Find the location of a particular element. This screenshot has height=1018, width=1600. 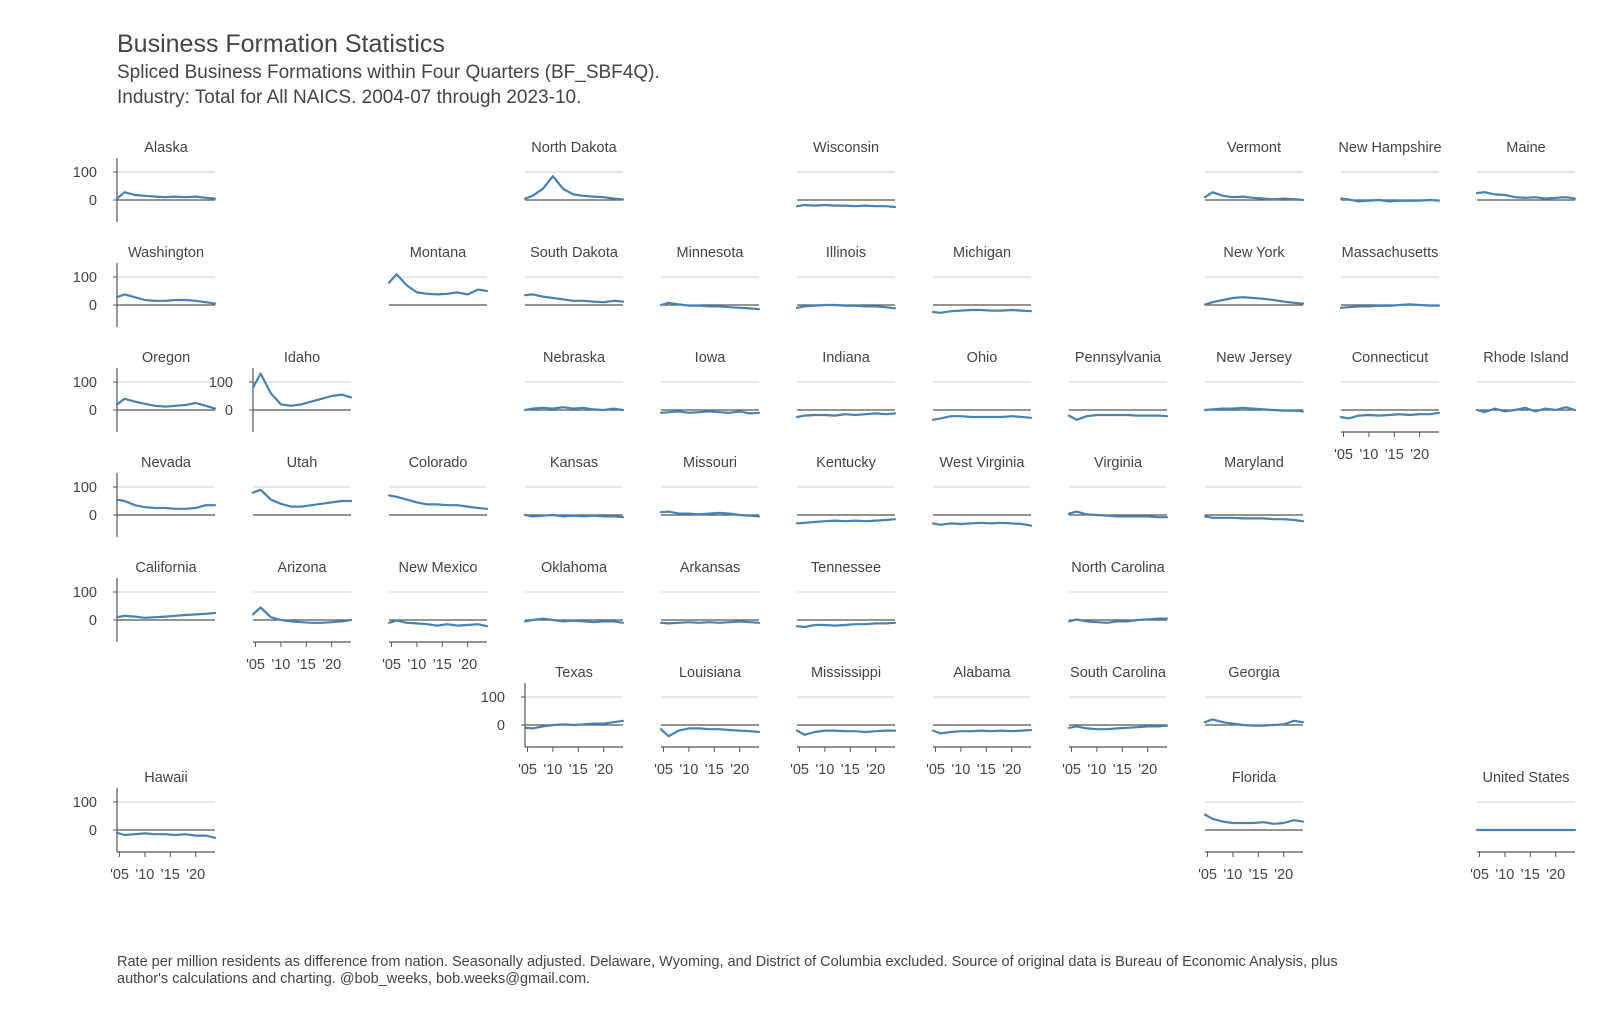

facet-panel: New Jersey is located at coordinates (1254, 381).